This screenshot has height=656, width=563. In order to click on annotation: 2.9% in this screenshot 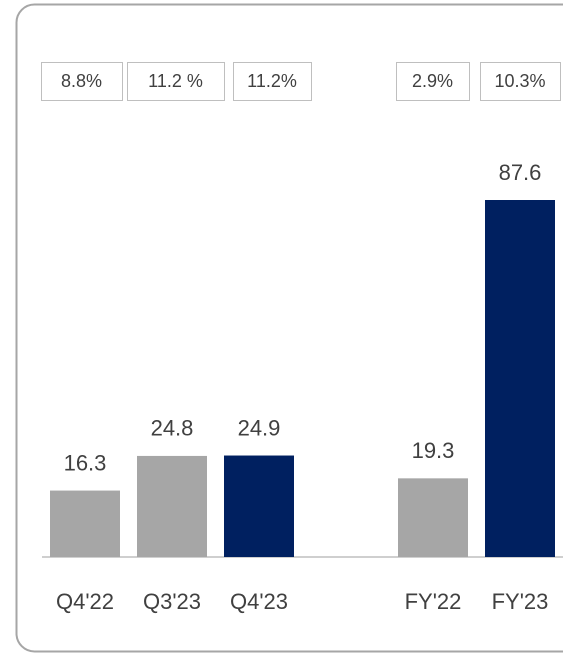, I will do `click(432, 81)`.